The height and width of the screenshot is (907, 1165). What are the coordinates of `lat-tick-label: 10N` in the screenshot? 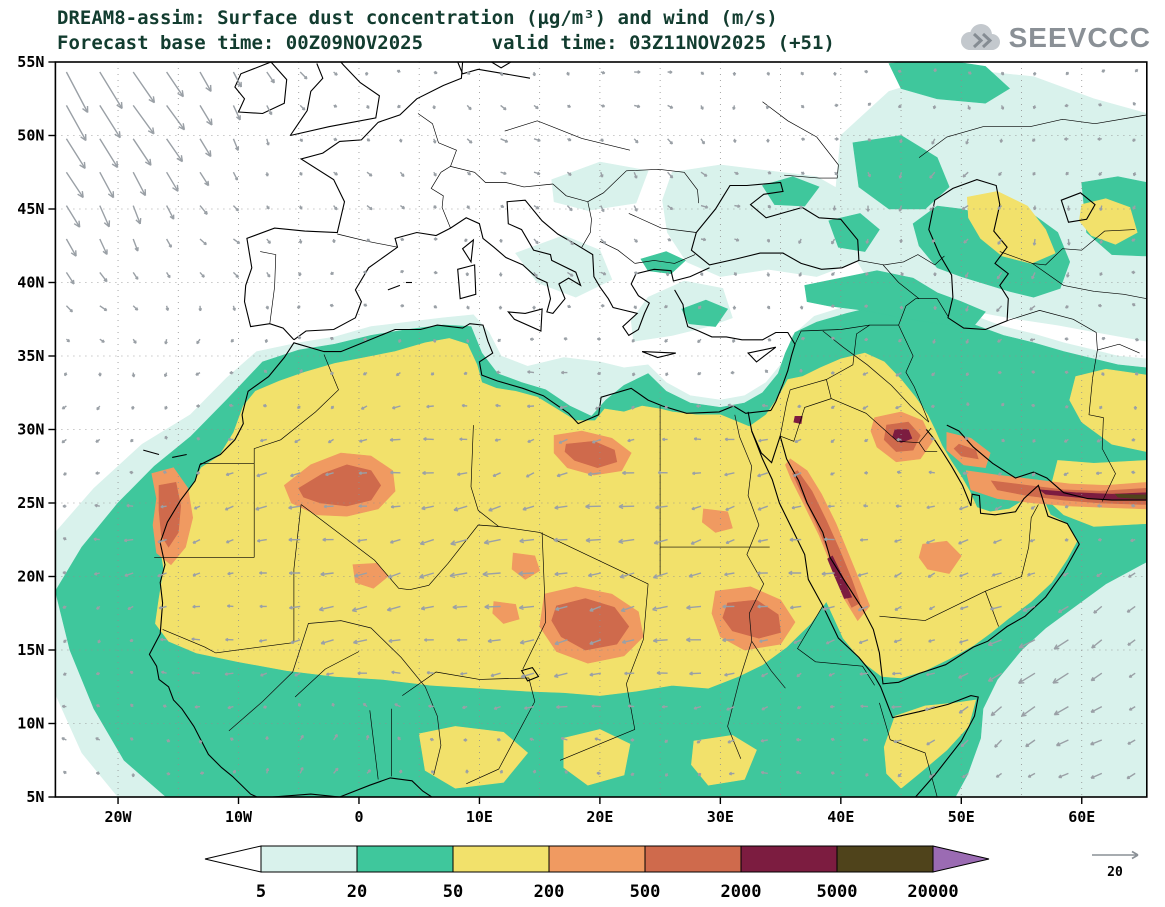 It's located at (30, 724).